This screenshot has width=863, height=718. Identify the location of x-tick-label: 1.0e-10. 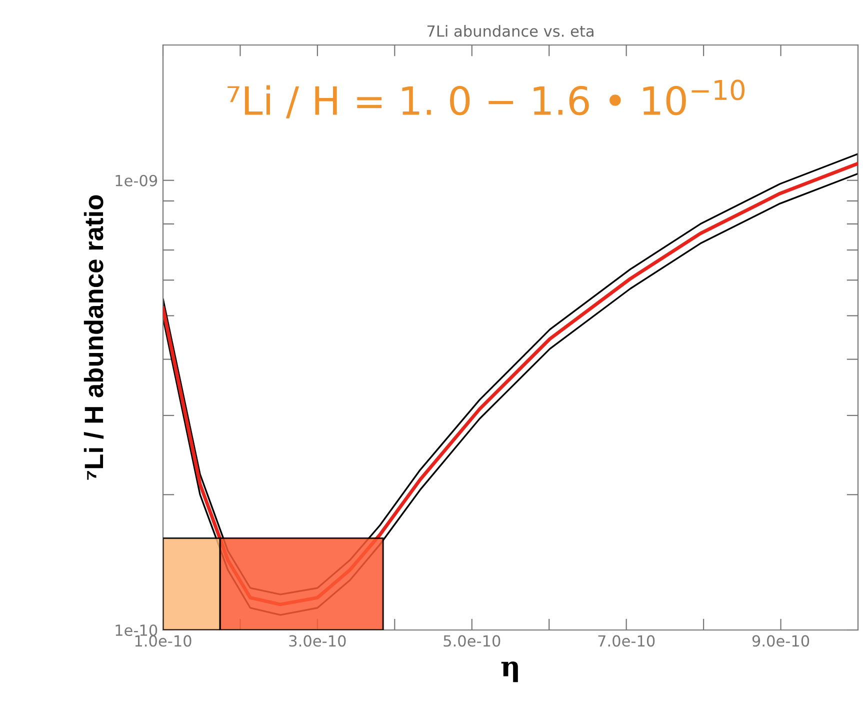
(163, 641).